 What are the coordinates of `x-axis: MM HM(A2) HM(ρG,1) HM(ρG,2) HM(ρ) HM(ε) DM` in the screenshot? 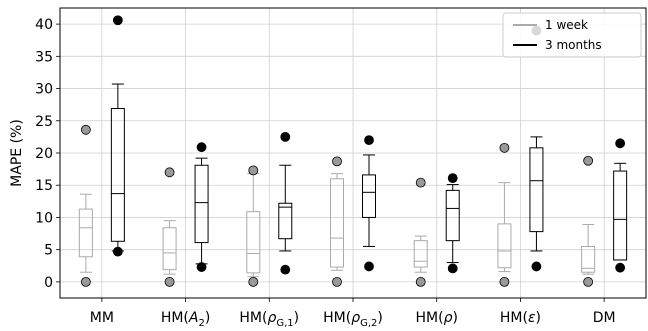 It's located at (353, 313).